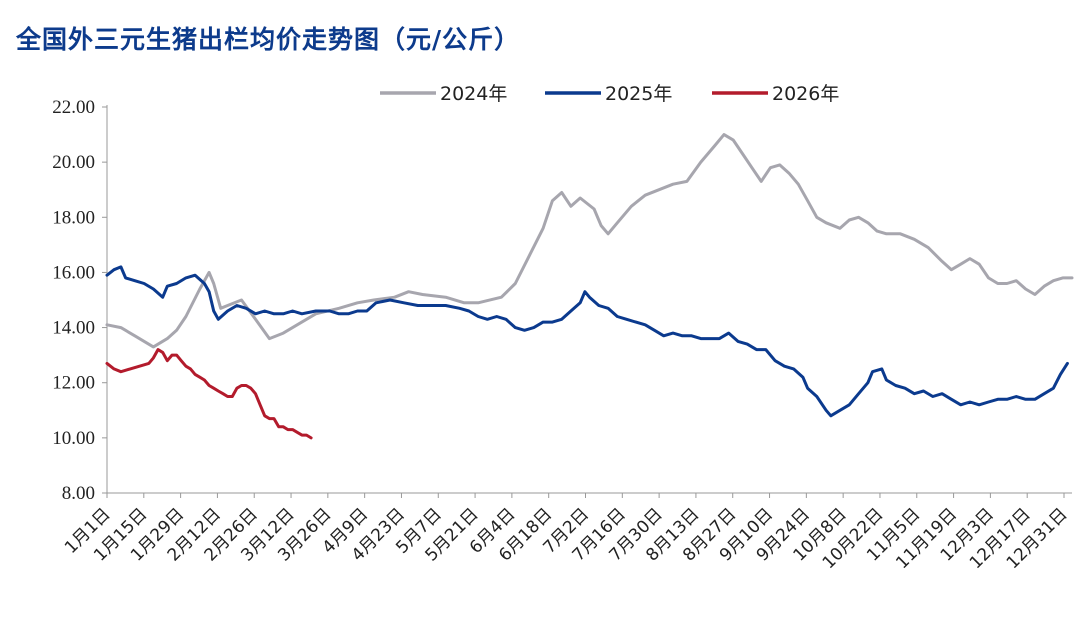  What do you see at coordinates (209, 394) in the screenshot?
I see `series-line-2026年` at bounding box center [209, 394].